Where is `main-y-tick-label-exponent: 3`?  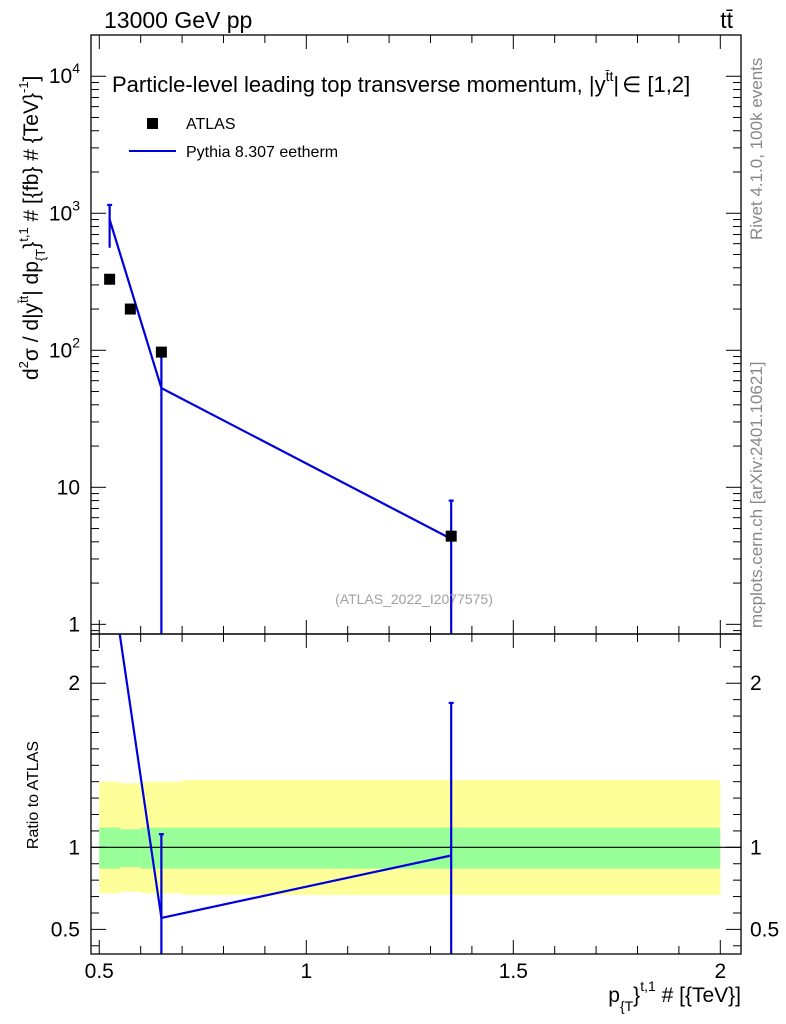 main-y-tick-label-exponent: 3 is located at coordinates (76, 205).